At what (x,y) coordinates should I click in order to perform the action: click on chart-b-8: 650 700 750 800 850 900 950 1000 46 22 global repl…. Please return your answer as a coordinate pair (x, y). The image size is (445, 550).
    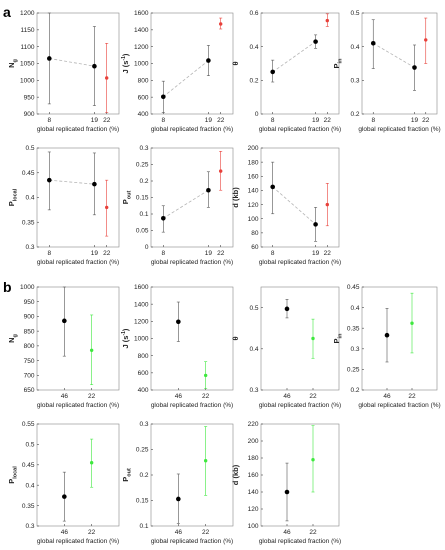
    Looking at the image, I should click on (63, 346).